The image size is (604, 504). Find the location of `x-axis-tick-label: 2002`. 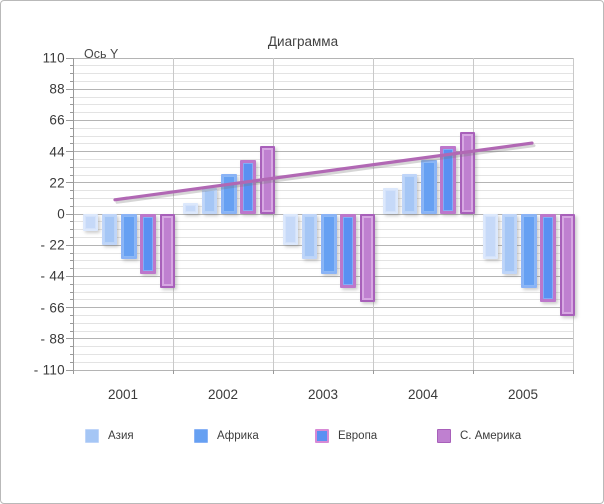

x-axis-tick-label: 2002 is located at coordinates (223, 394).